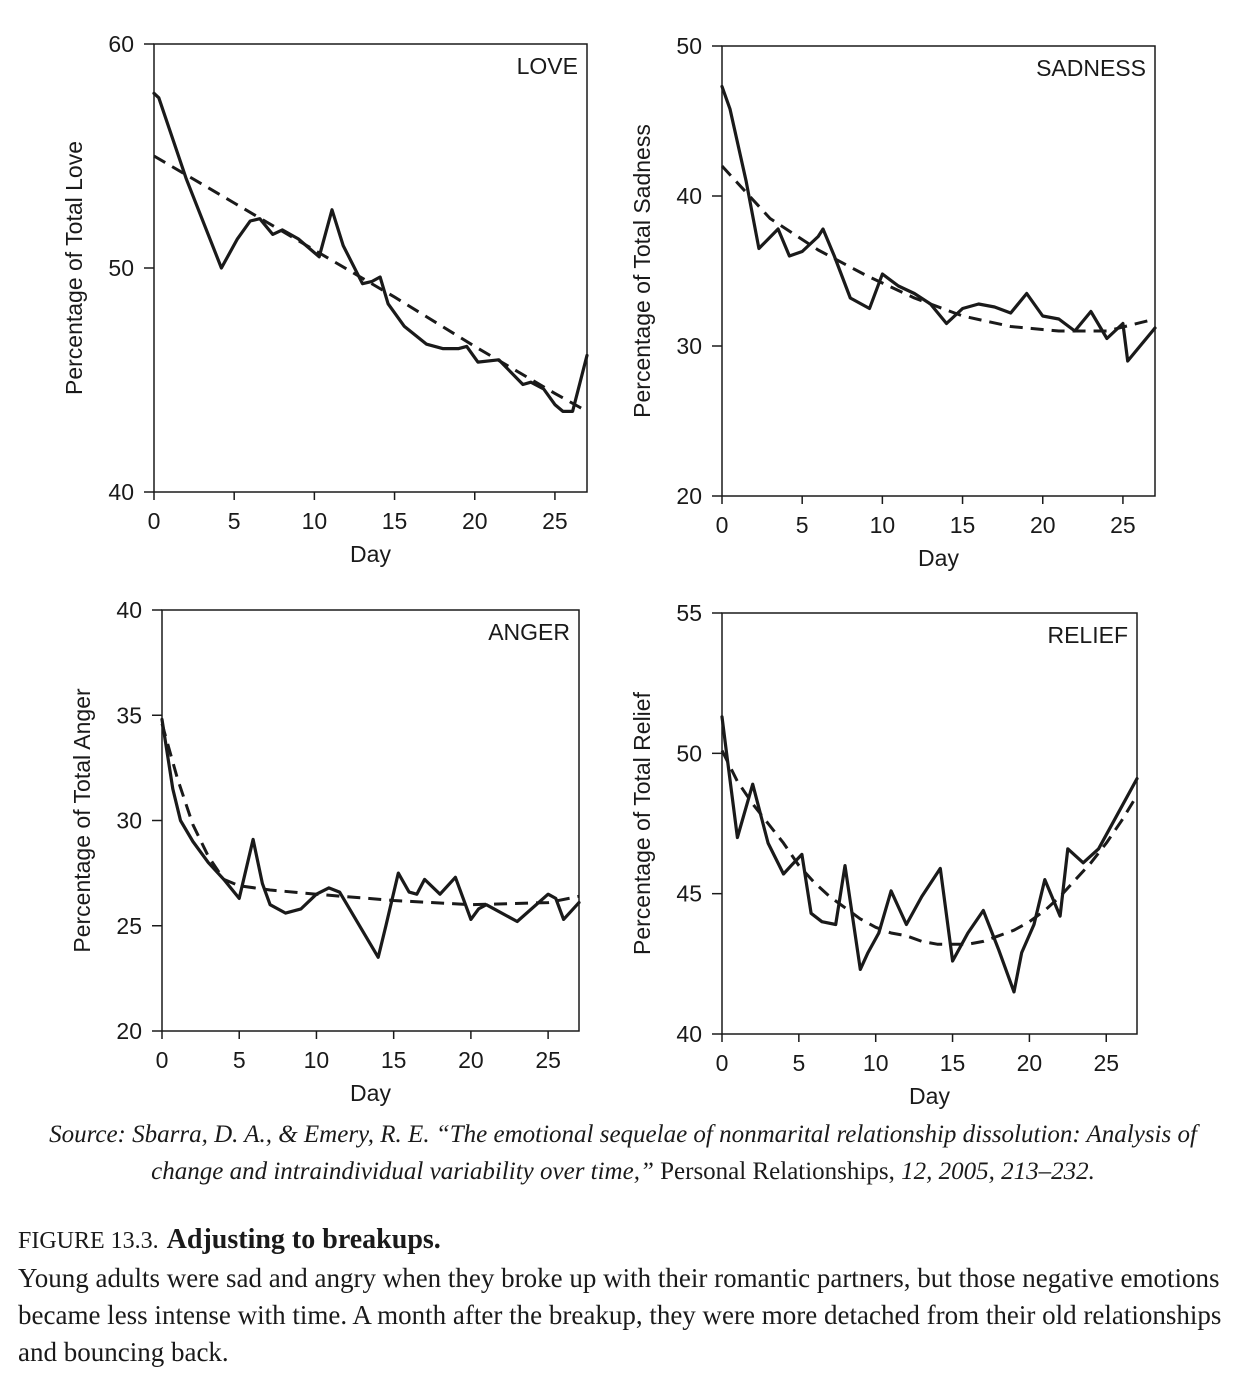  What do you see at coordinates (883, 525) in the screenshot?
I see `sadness-x-tick-label: 10` at bounding box center [883, 525].